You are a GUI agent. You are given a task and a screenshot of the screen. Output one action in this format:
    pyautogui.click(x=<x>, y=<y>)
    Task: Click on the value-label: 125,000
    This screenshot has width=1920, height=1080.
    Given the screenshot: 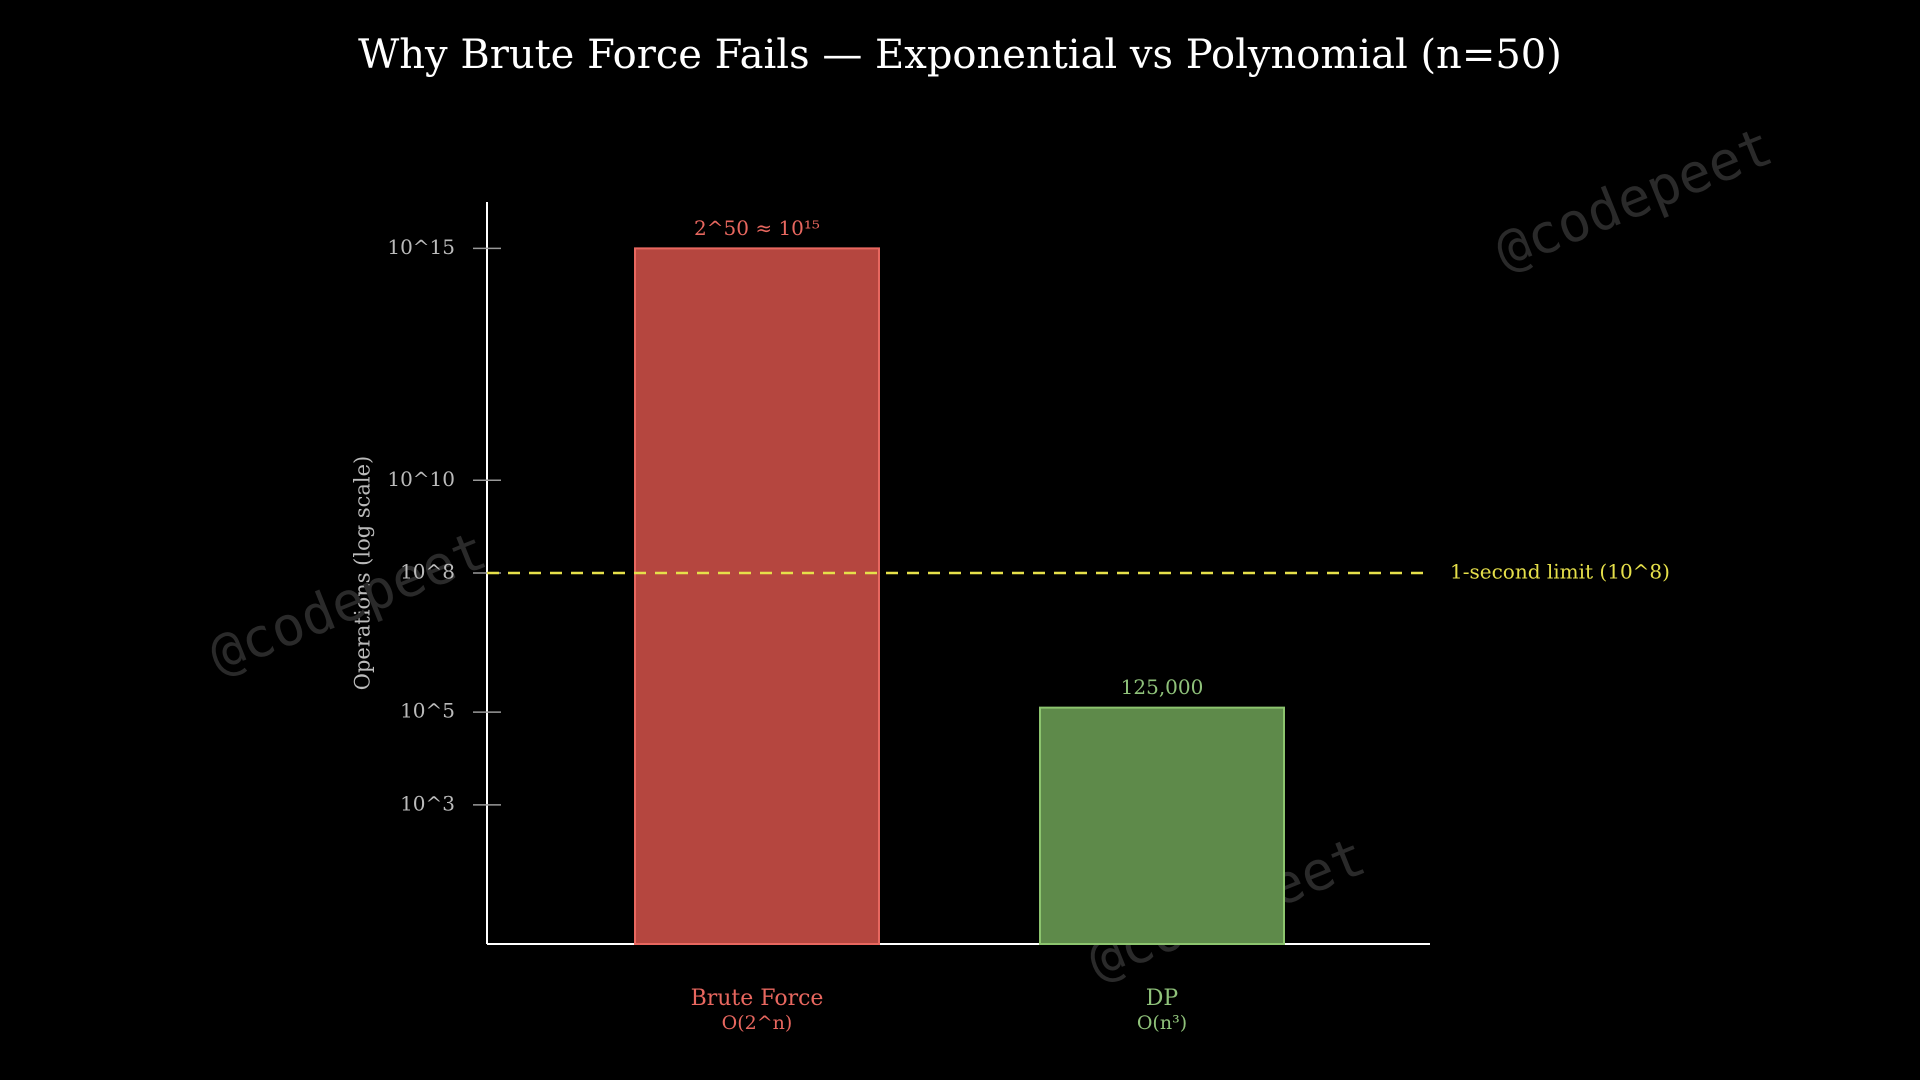 What is the action you would take?
    pyautogui.click(x=1162, y=687)
    